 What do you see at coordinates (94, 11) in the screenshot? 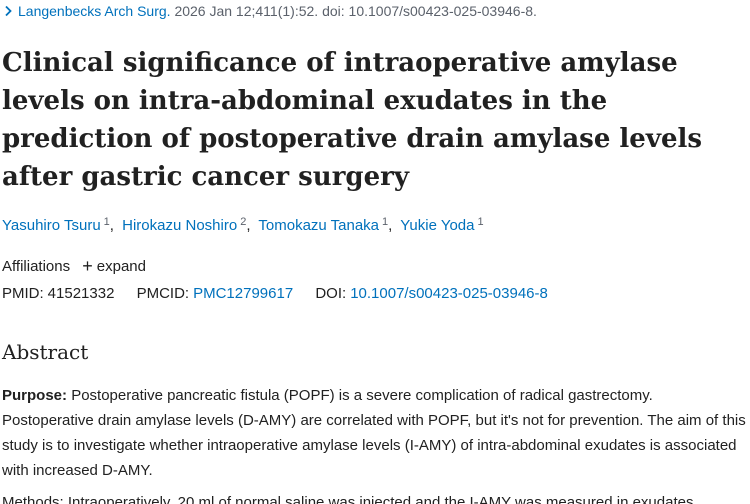
I see `journal-link: Langenbecks Arch Surg.` at bounding box center [94, 11].